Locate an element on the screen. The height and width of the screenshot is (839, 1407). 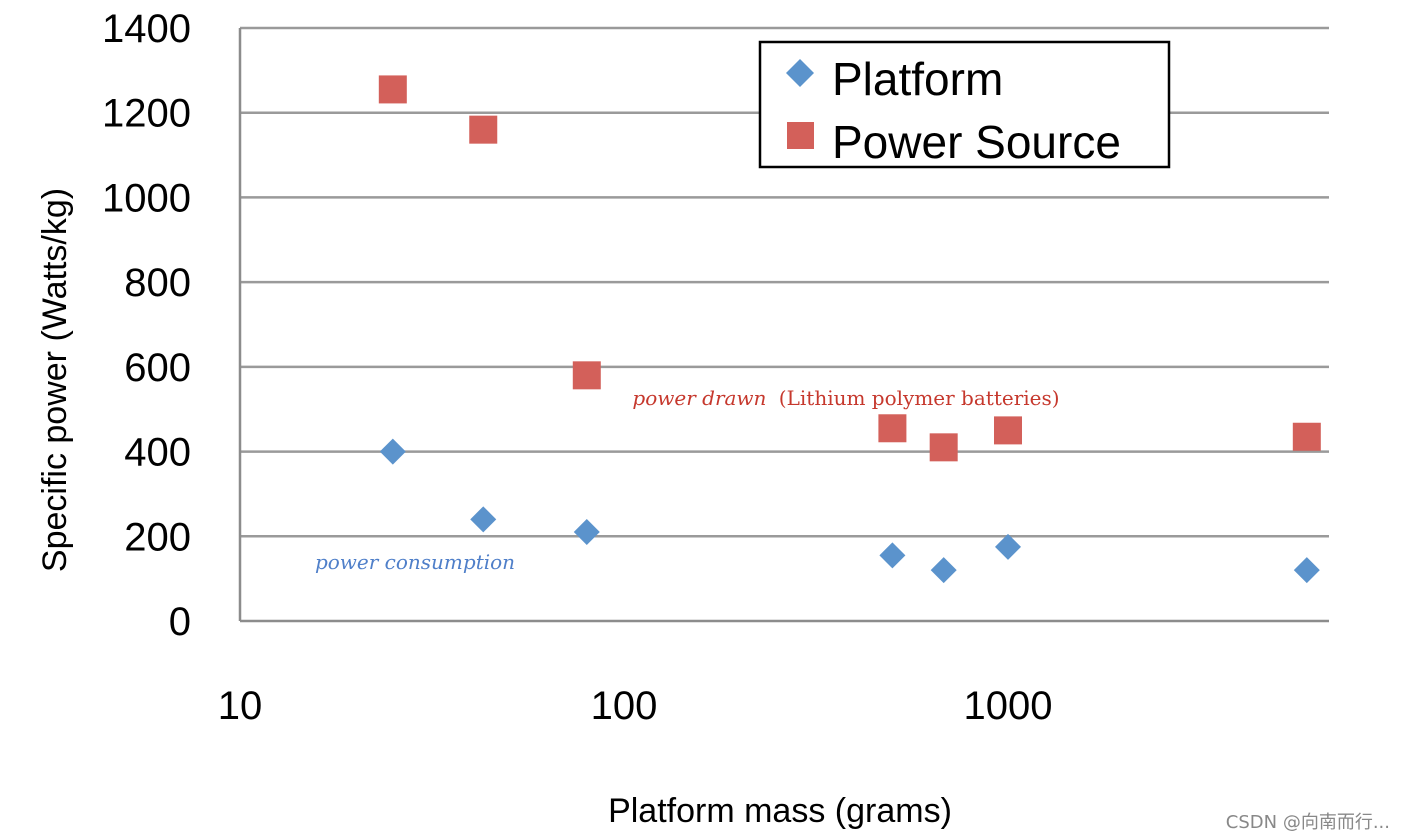
y-tick-label: 800 is located at coordinates (157, 283).